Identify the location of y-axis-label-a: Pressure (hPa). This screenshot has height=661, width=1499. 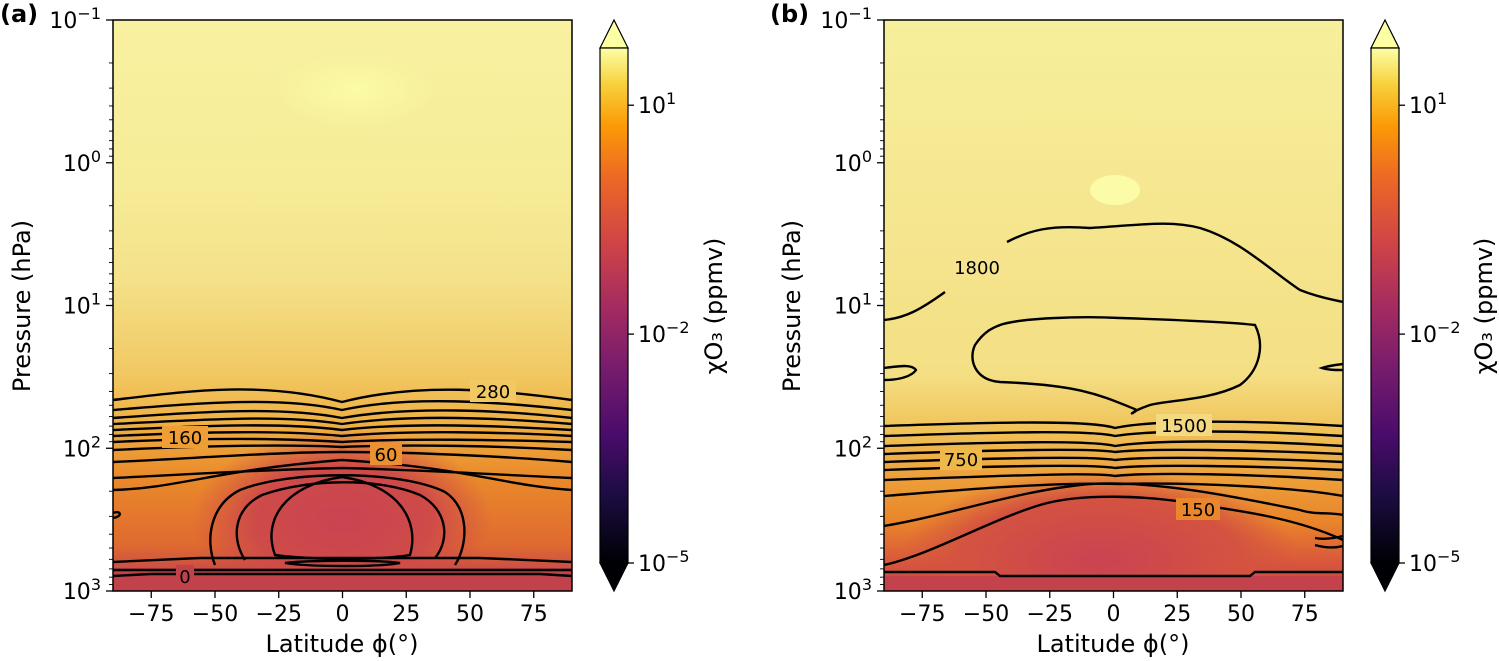
(22, 306).